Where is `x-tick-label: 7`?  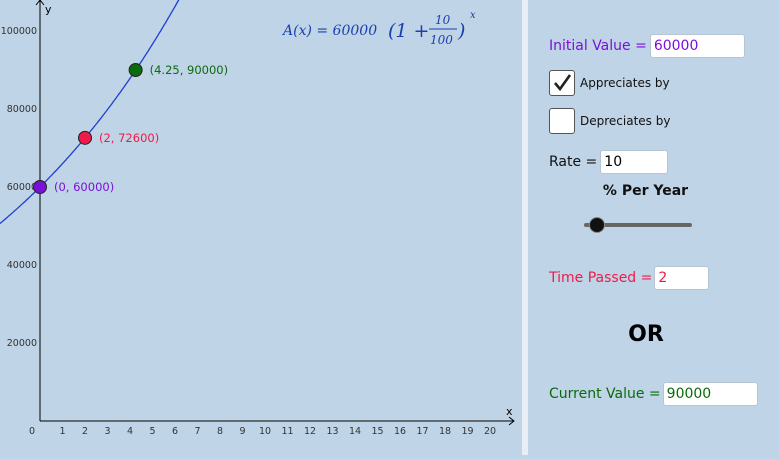 x-tick-label: 7 is located at coordinates (197, 431).